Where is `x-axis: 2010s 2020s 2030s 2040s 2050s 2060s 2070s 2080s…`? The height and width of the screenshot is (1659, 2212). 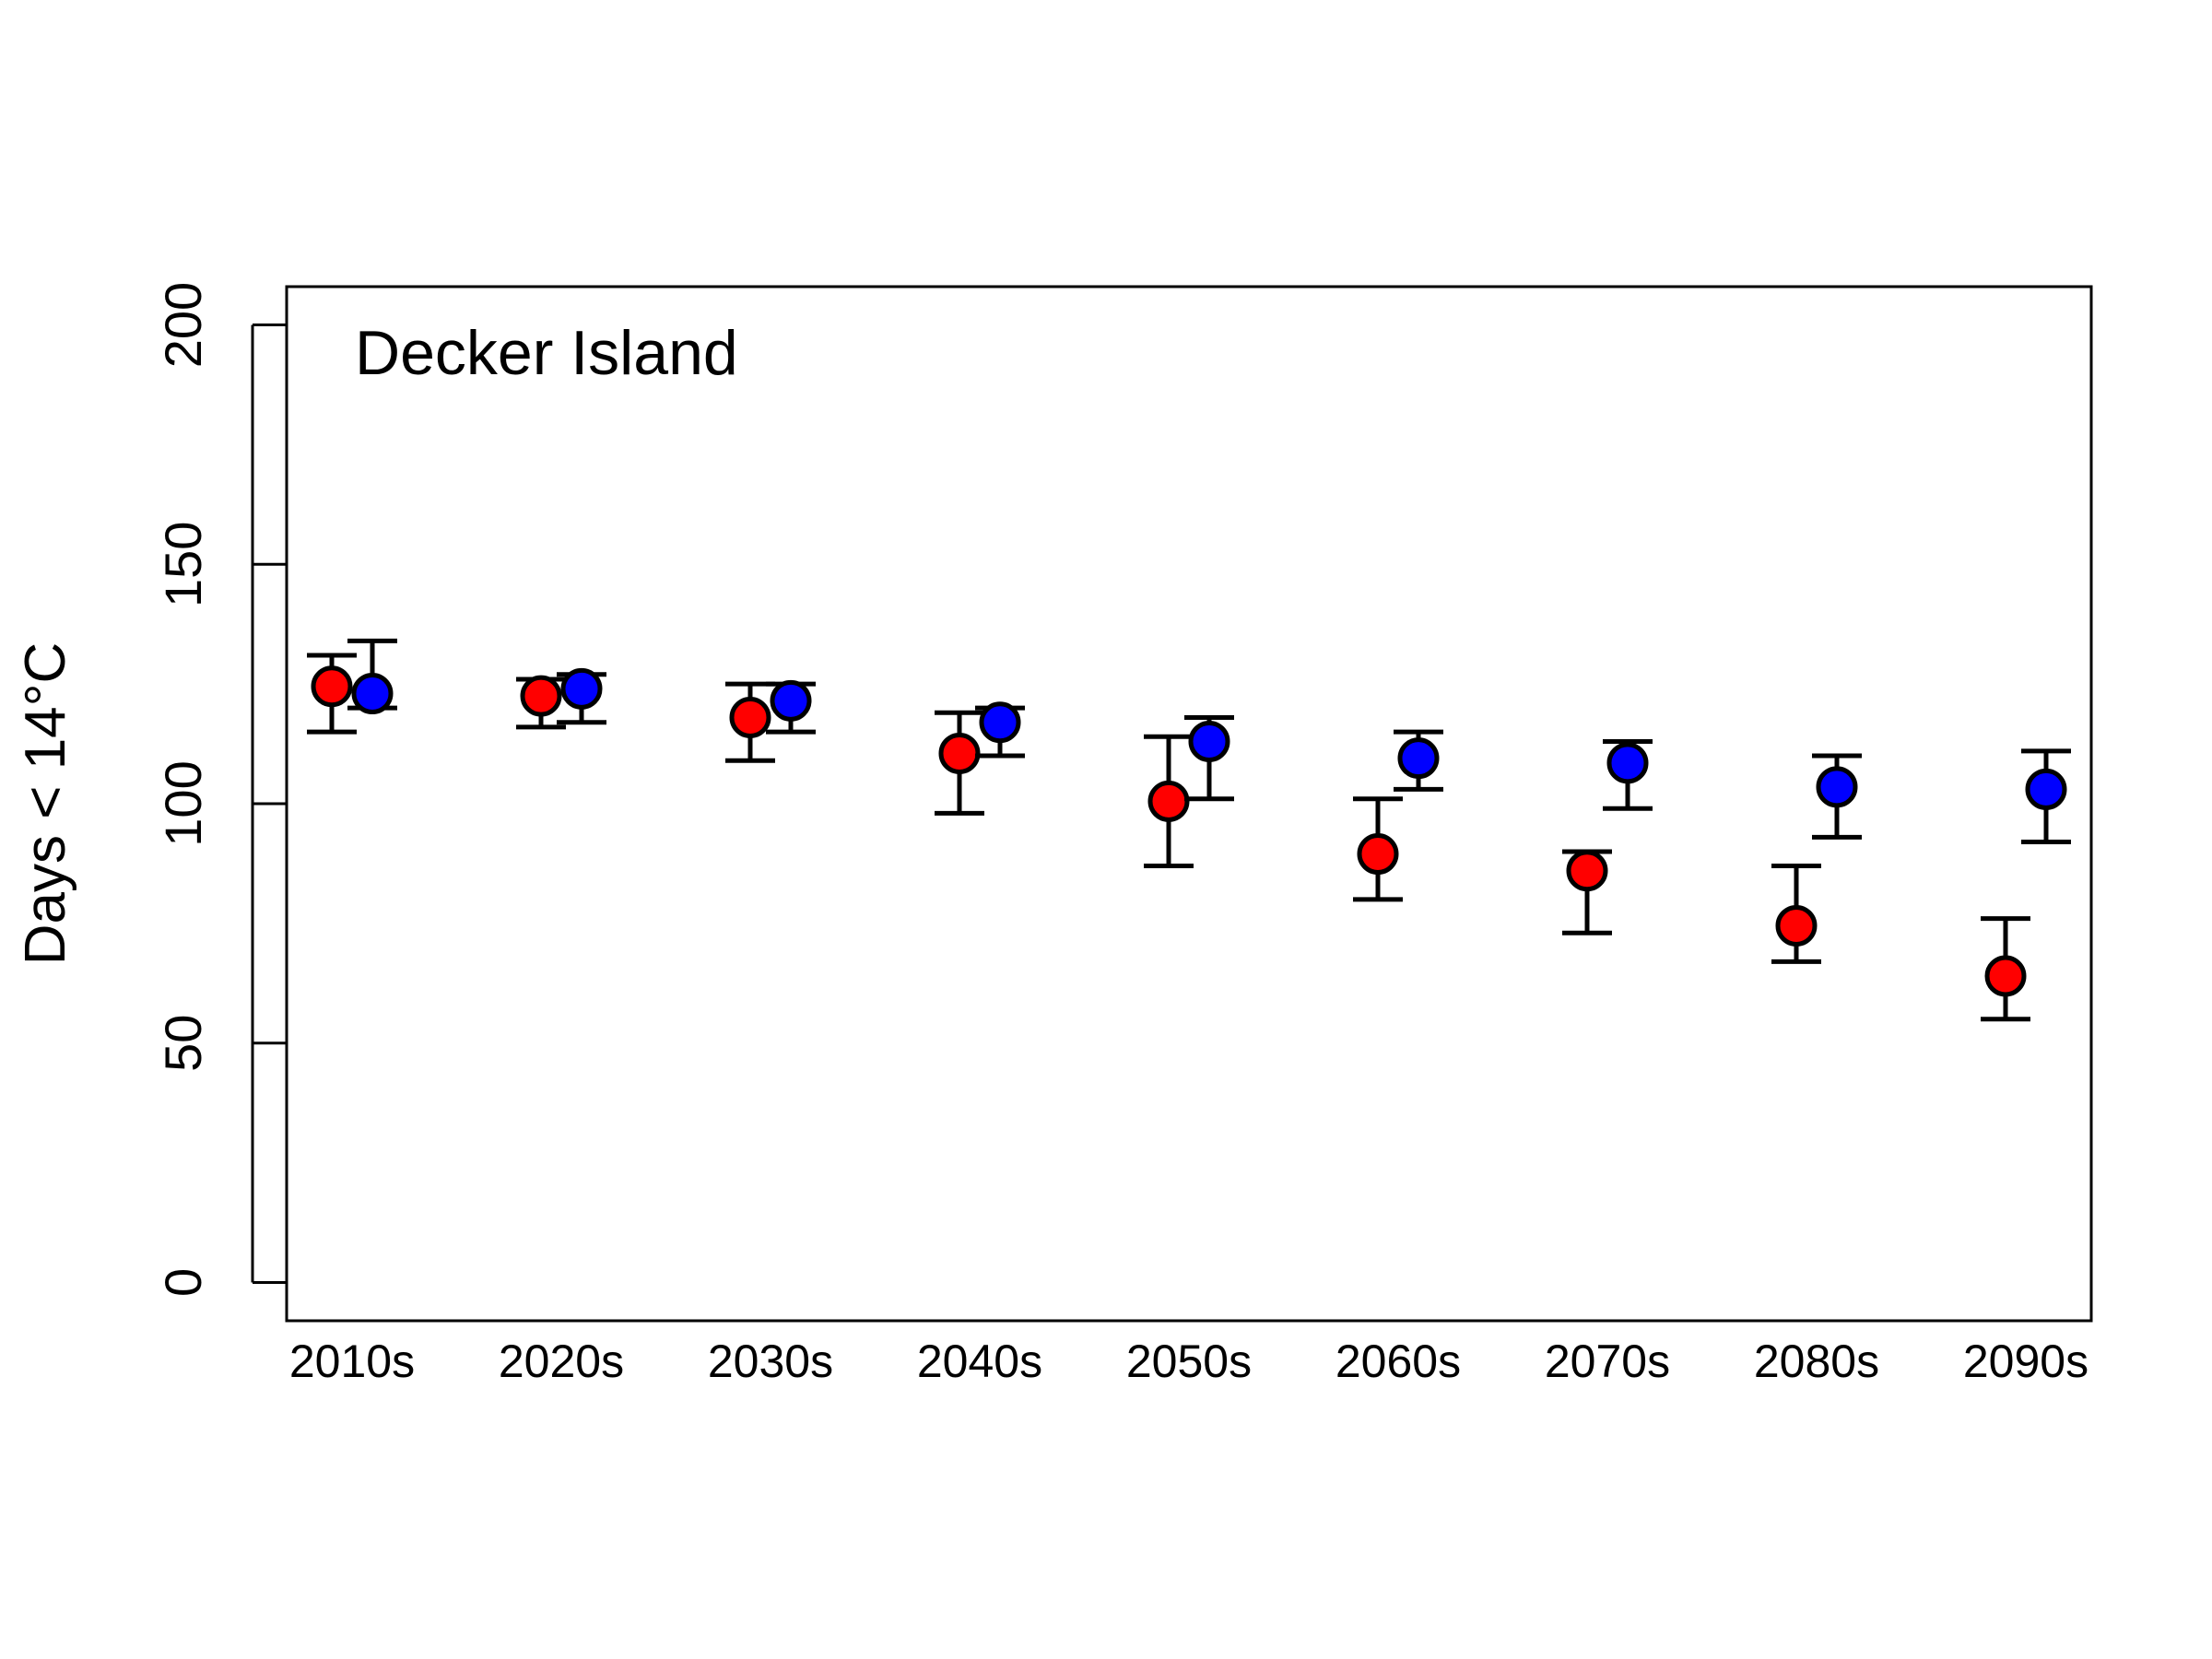 x-axis: 2010s 2020s 2030s 2040s 2050s 2060s 2070s 2080s… is located at coordinates (1188, 1361).